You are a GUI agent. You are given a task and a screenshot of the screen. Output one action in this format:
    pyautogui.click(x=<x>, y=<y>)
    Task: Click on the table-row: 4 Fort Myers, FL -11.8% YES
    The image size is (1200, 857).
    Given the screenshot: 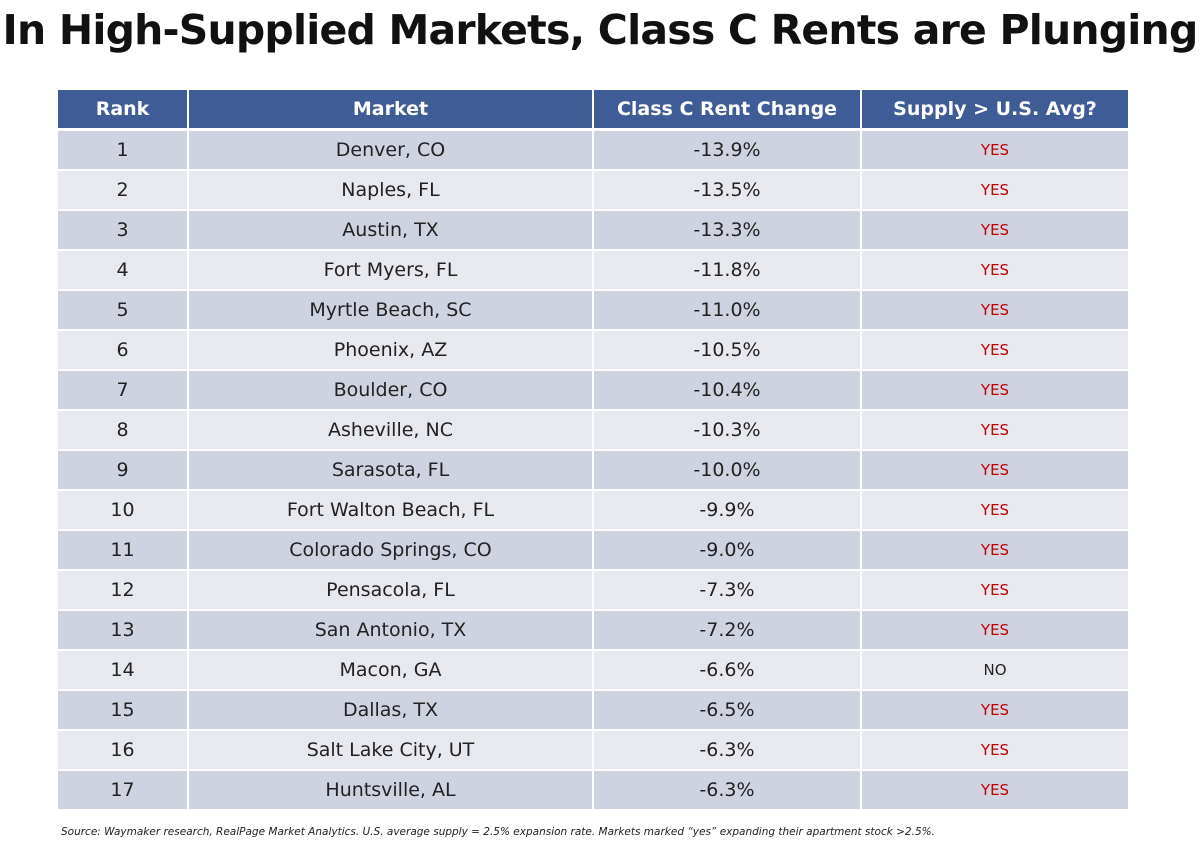 What is the action you would take?
    pyautogui.click(x=593, y=269)
    